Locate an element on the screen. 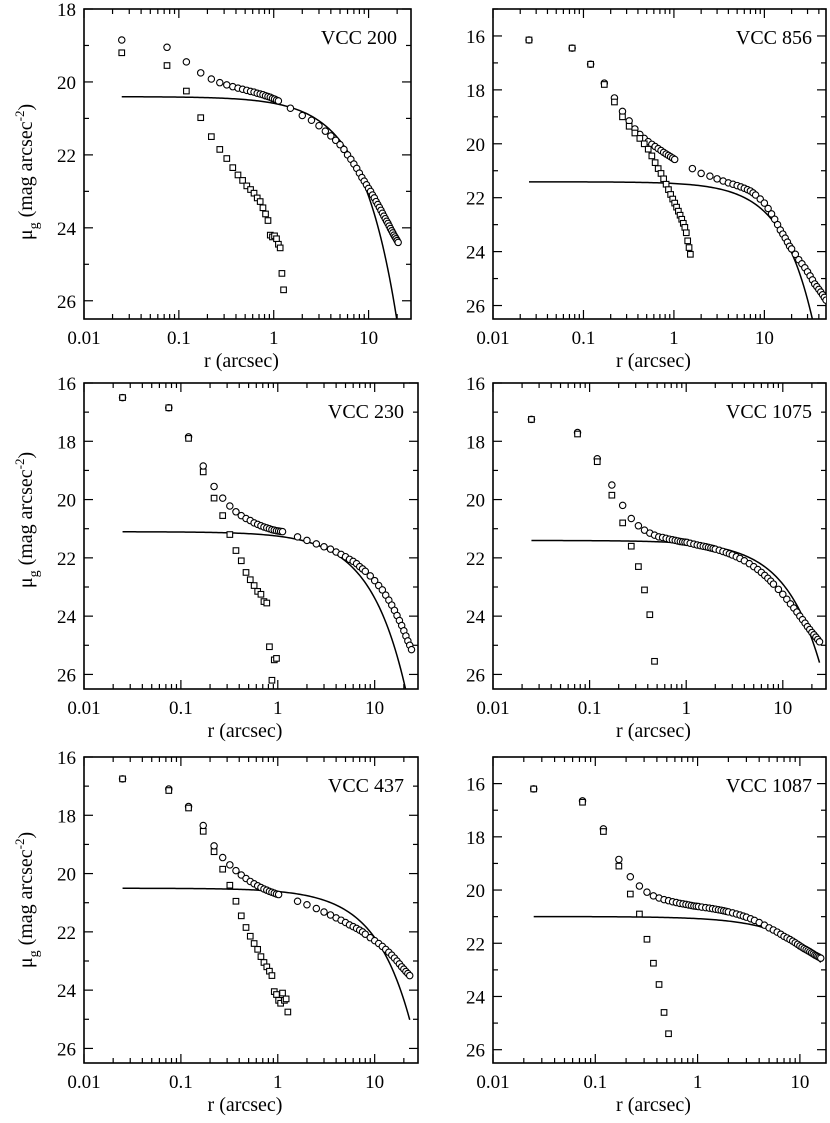 This screenshot has height=1123, width=830. y-label-close: ) is located at coordinates (26, 107).